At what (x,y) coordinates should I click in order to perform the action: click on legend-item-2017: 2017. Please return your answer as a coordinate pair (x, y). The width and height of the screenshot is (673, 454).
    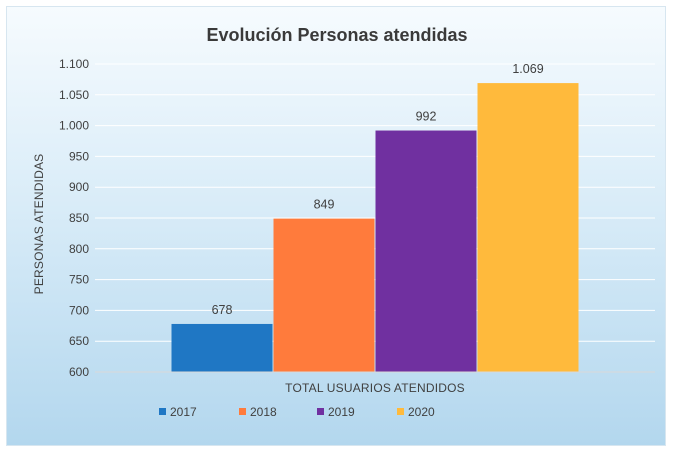
    Looking at the image, I should click on (178, 412).